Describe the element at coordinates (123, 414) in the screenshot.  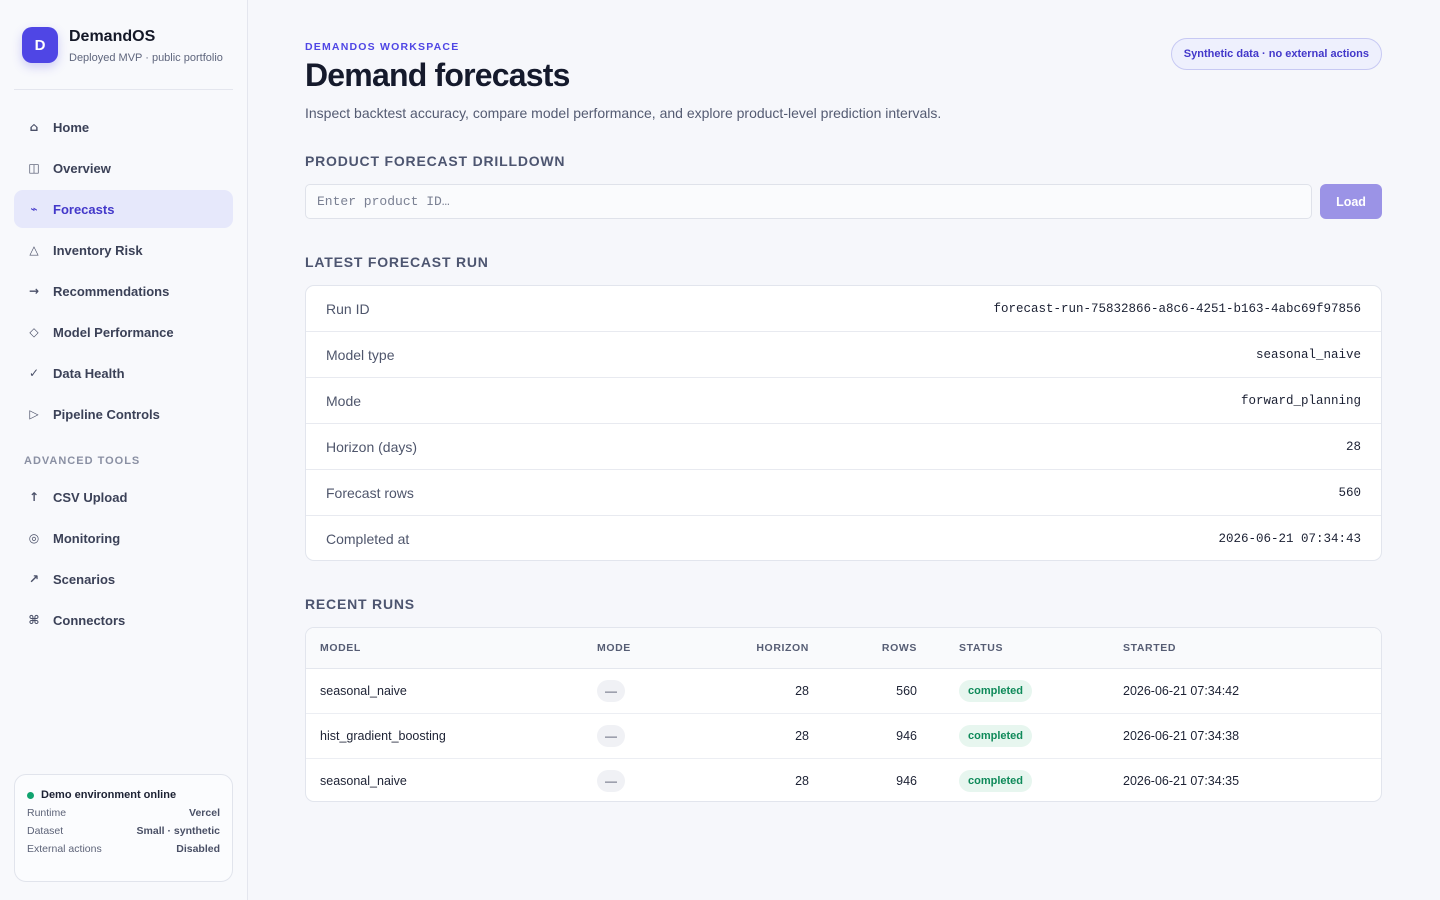
I see `sidebar-item-pipeline-controls: ▷ Pipeline Controls` at that location.